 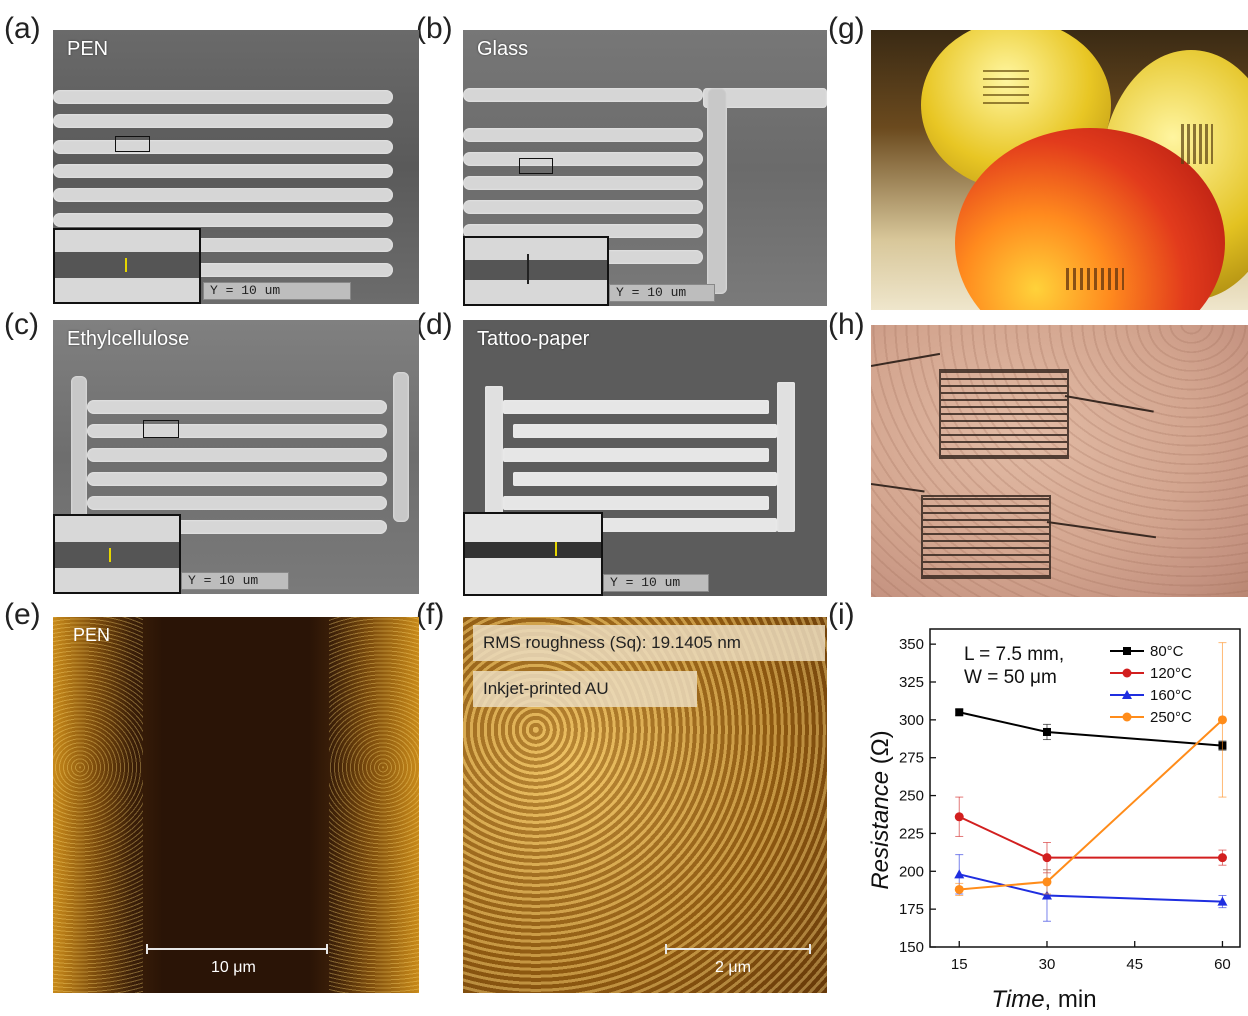 What do you see at coordinates (374, 805) in the screenshot?
I see `afm-texture` at bounding box center [374, 805].